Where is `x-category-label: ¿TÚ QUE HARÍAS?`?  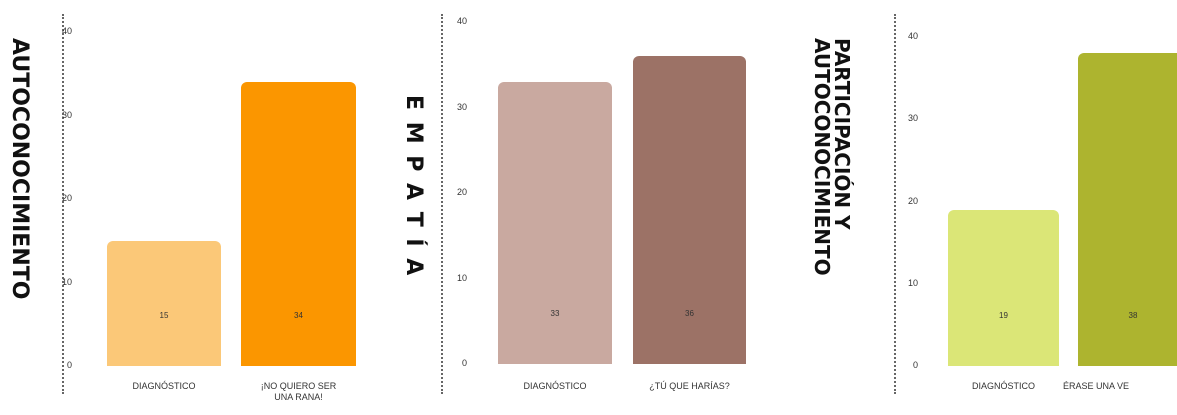
x-category-label: ¿TÚ QUE HARÍAS? is located at coordinates (689, 386).